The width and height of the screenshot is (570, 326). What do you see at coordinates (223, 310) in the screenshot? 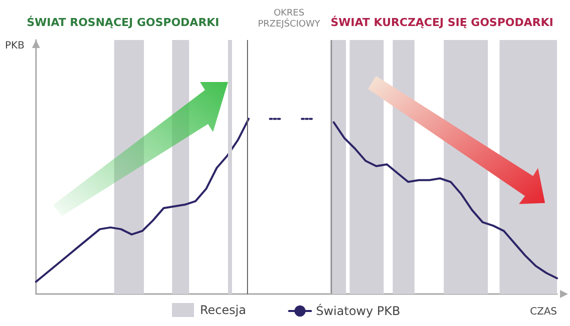
I see `text: Recesja` at bounding box center [223, 310].